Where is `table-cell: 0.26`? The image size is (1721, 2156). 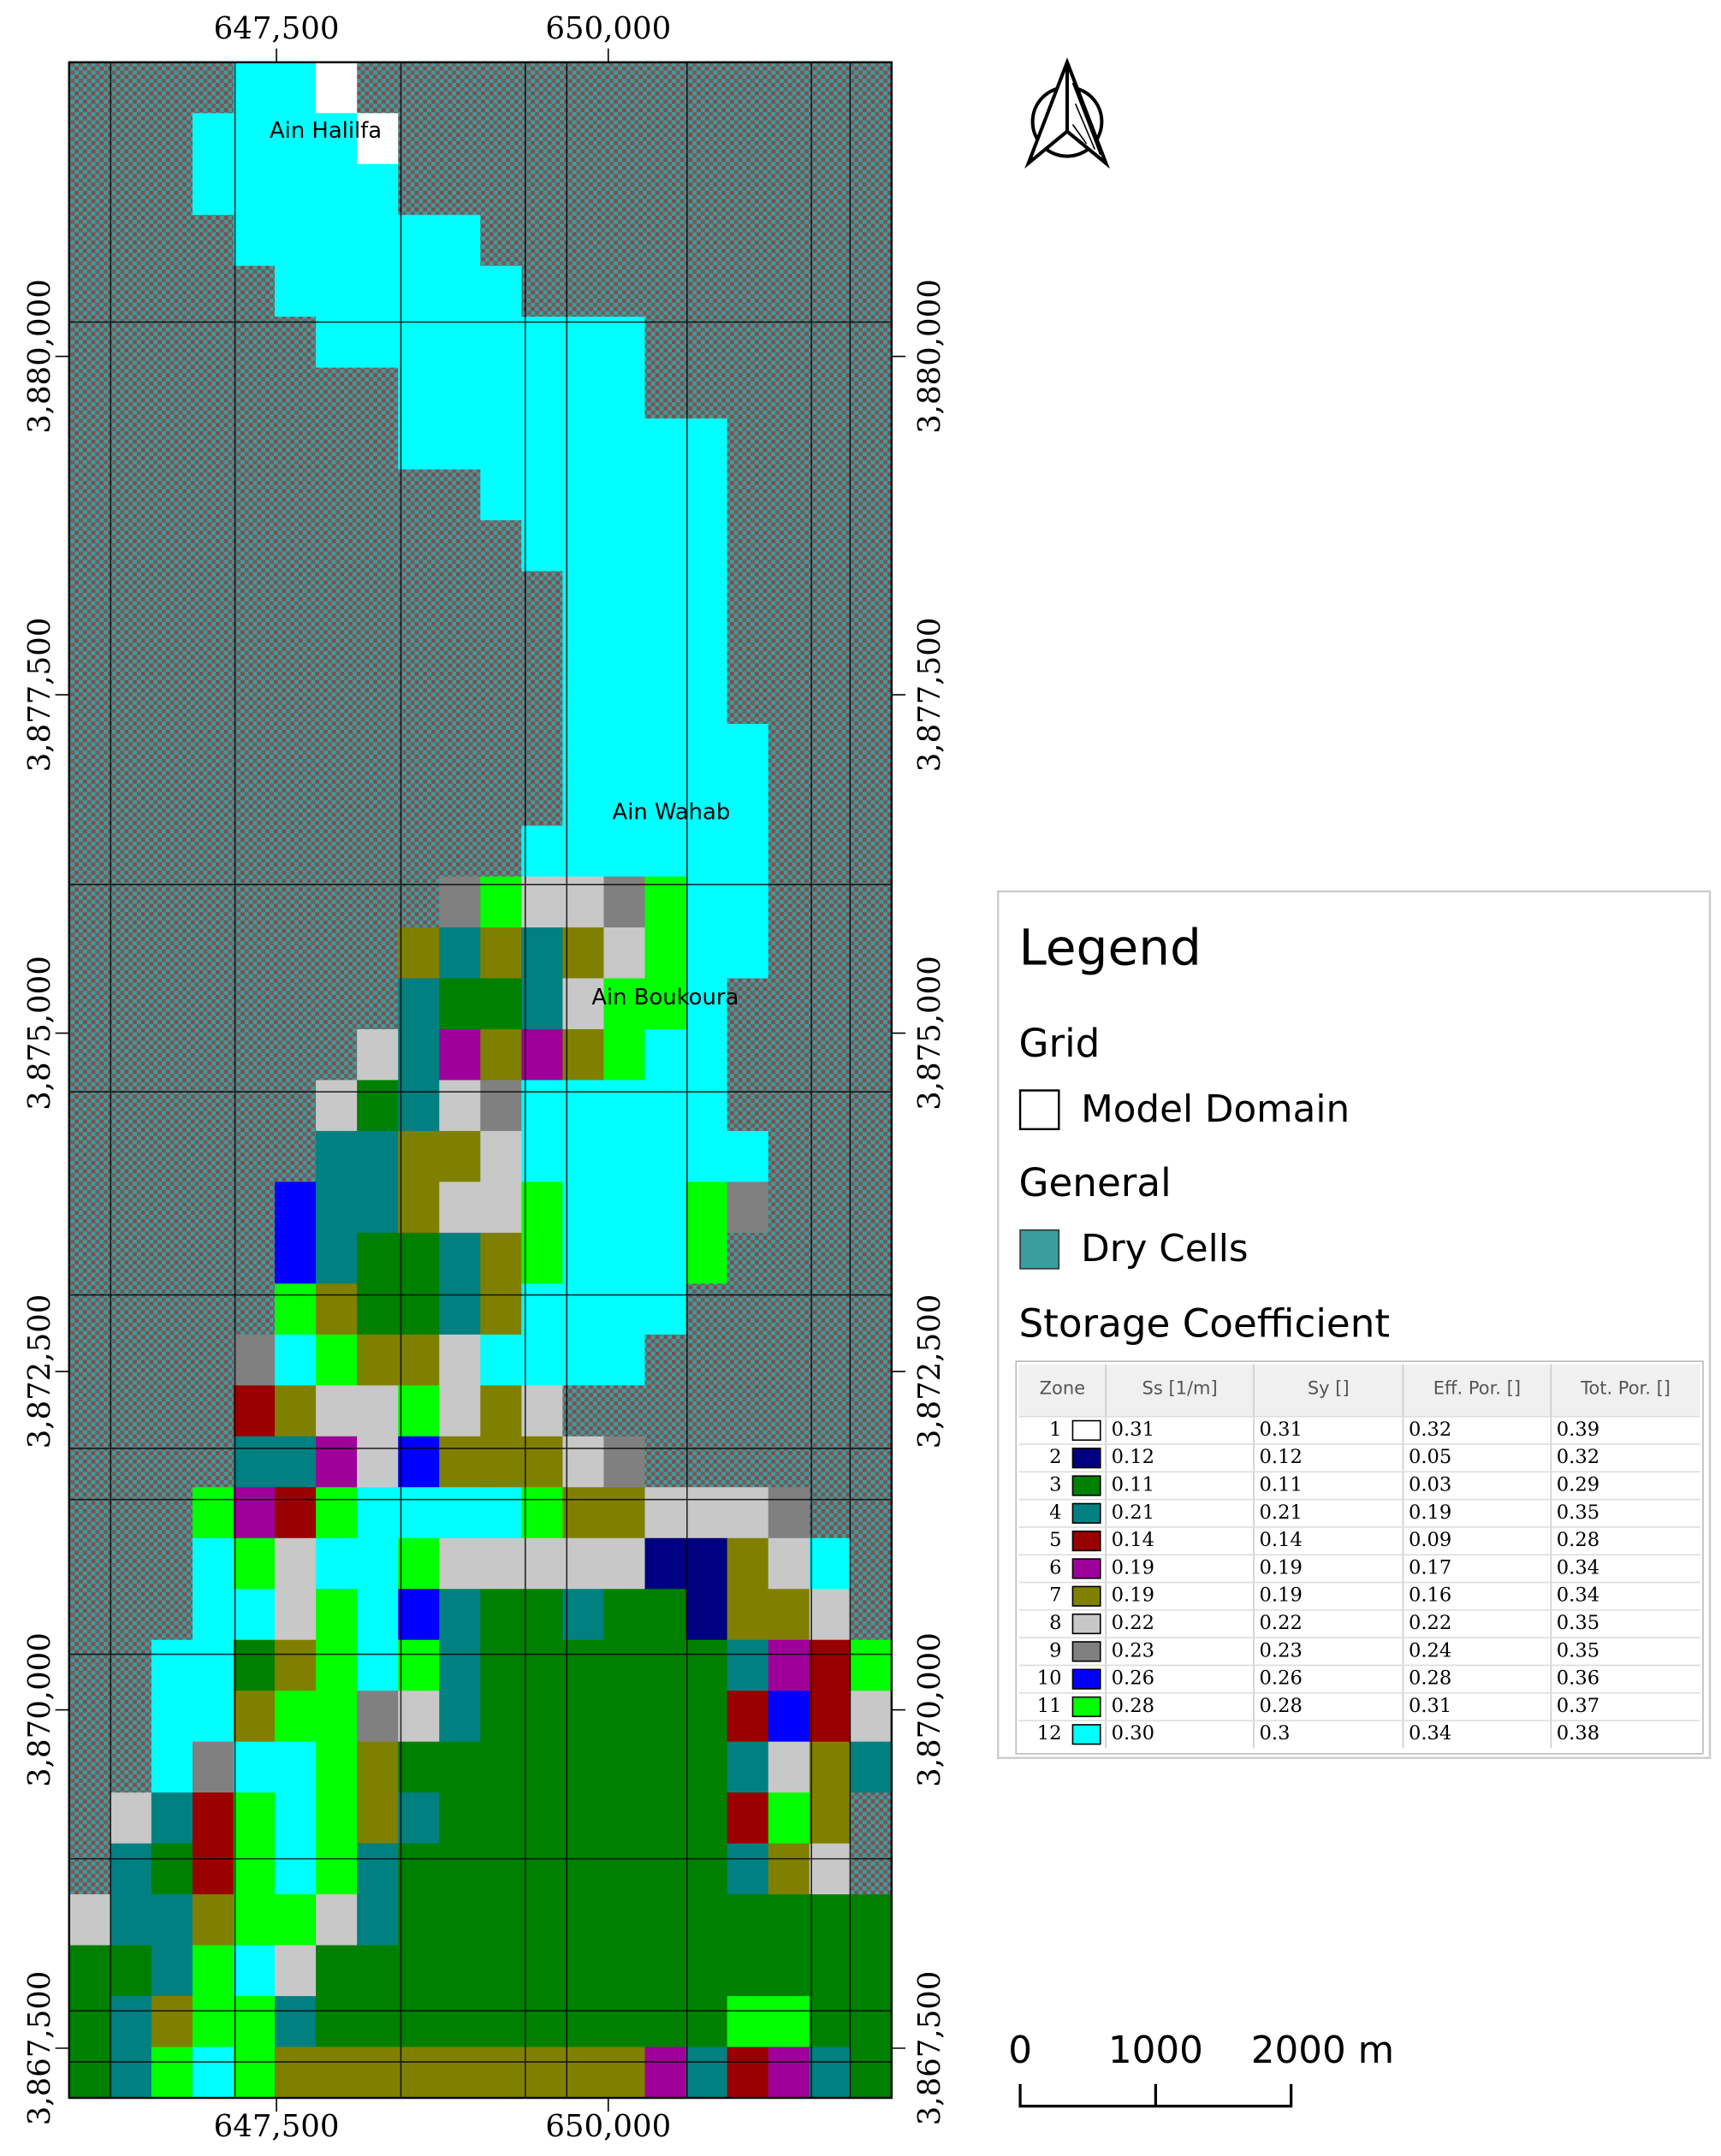
table-cell: 0.26 is located at coordinates (1133, 1678).